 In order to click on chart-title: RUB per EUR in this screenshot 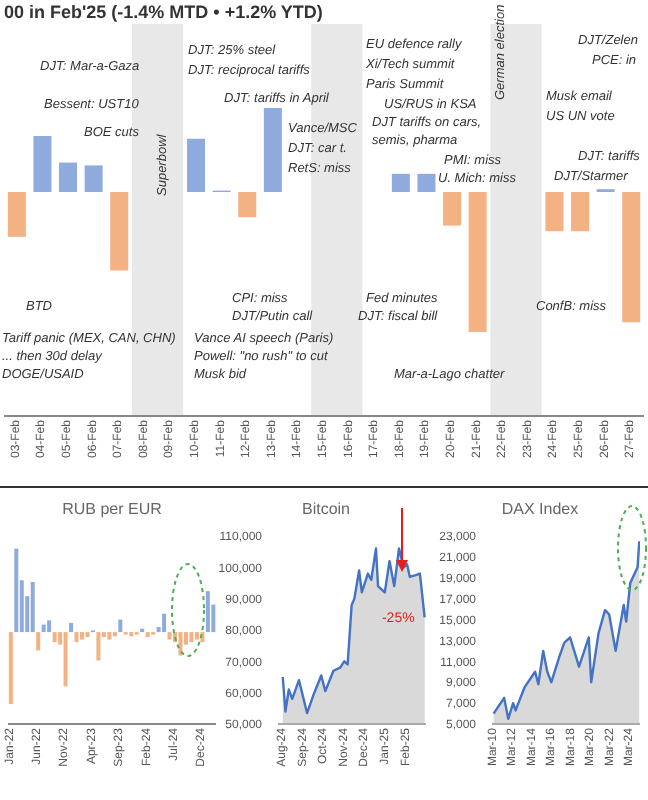, I will do `click(112, 511)`.